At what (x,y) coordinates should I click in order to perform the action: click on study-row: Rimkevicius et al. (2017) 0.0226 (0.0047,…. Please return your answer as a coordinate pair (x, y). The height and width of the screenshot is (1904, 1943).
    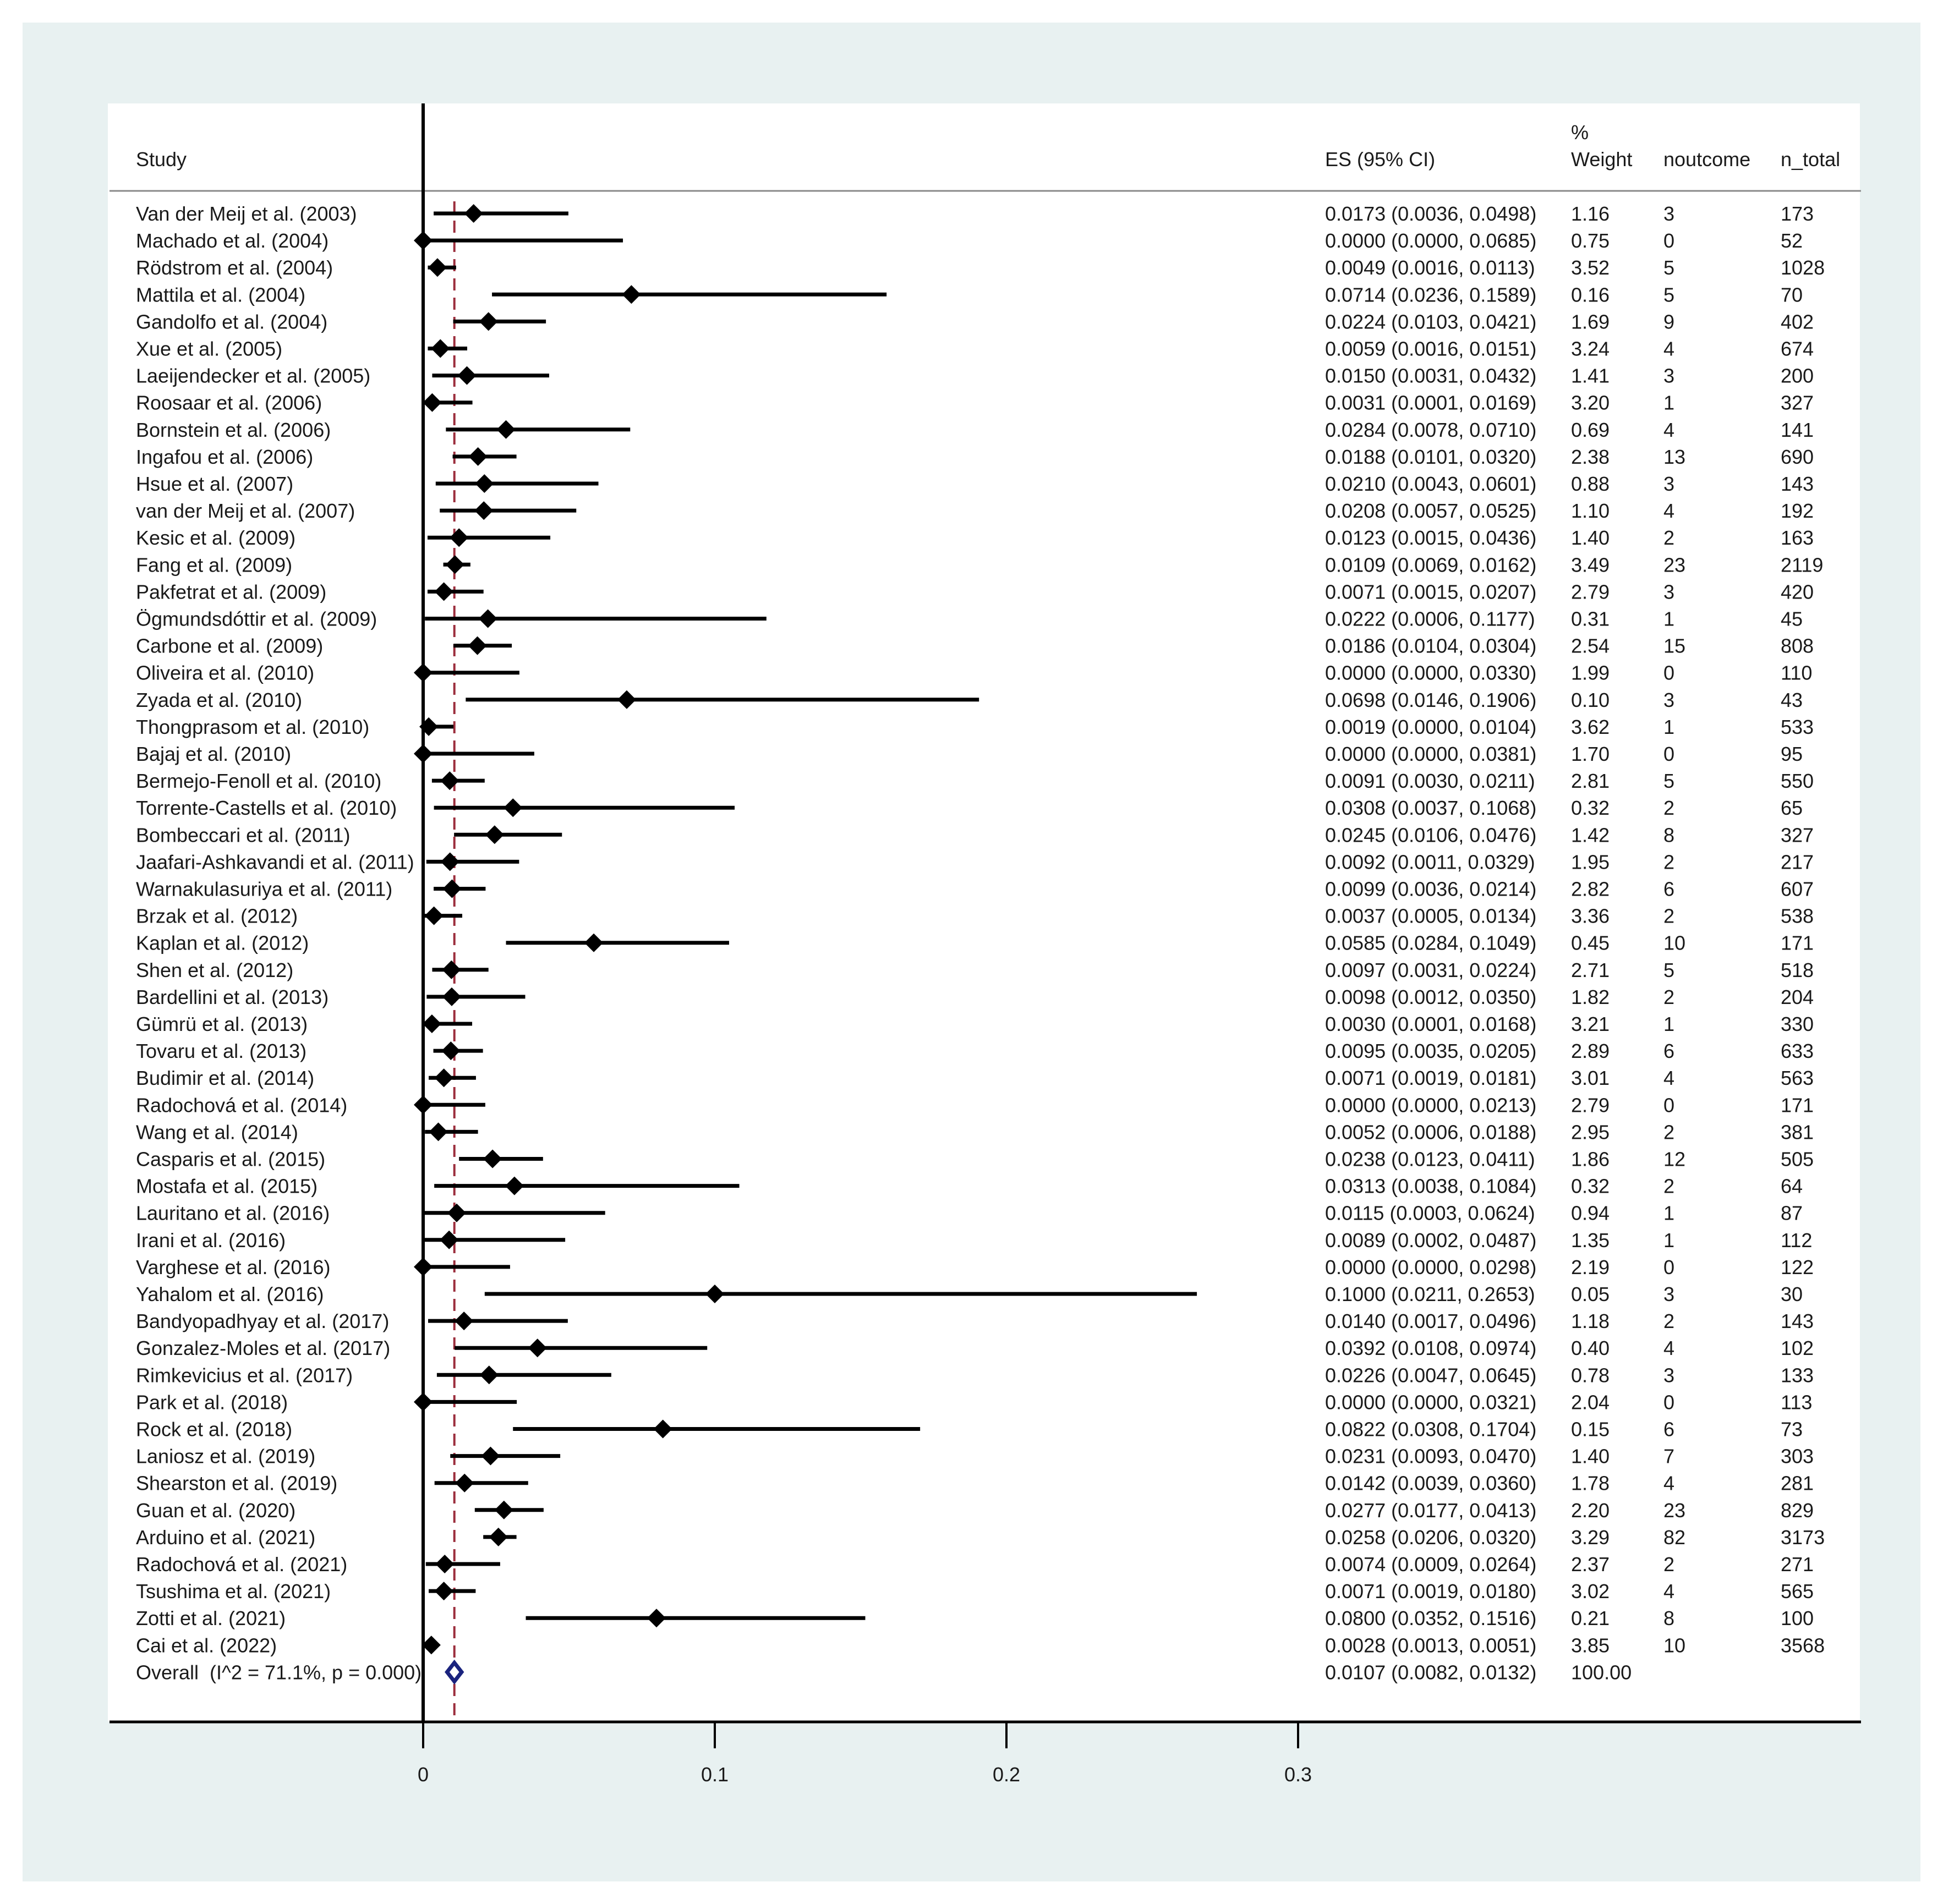
    Looking at the image, I should click on (975, 1375).